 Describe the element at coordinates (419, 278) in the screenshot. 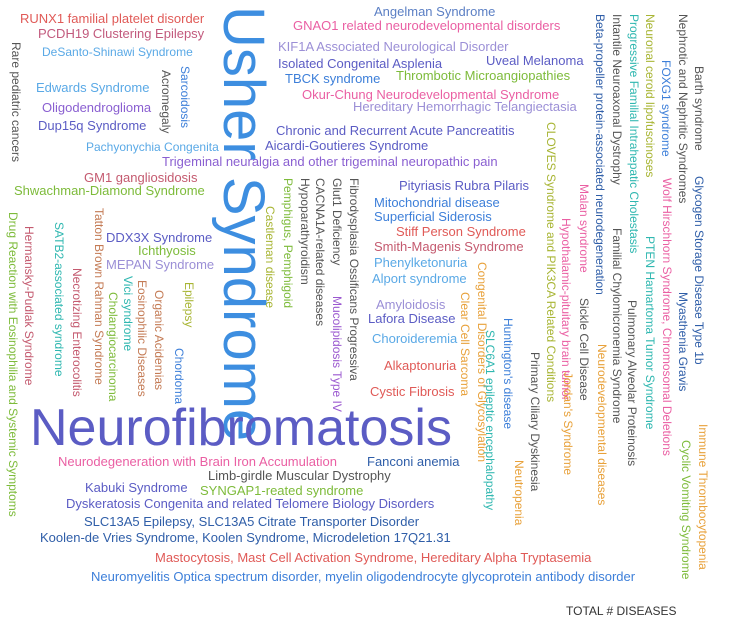

I see `word-alport: Alport syndrome` at that location.